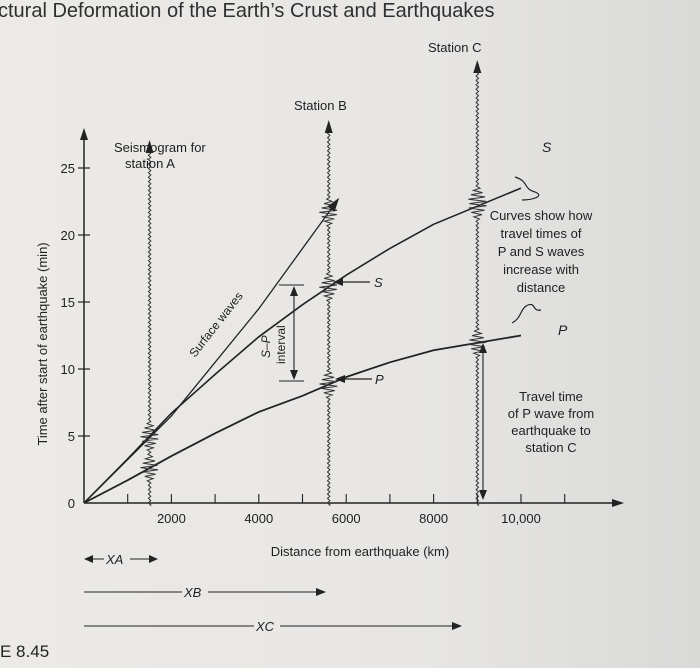  Describe the element at coordinates (320, 105) in the screenshot. I see `station-b-label: Station B` at that location.